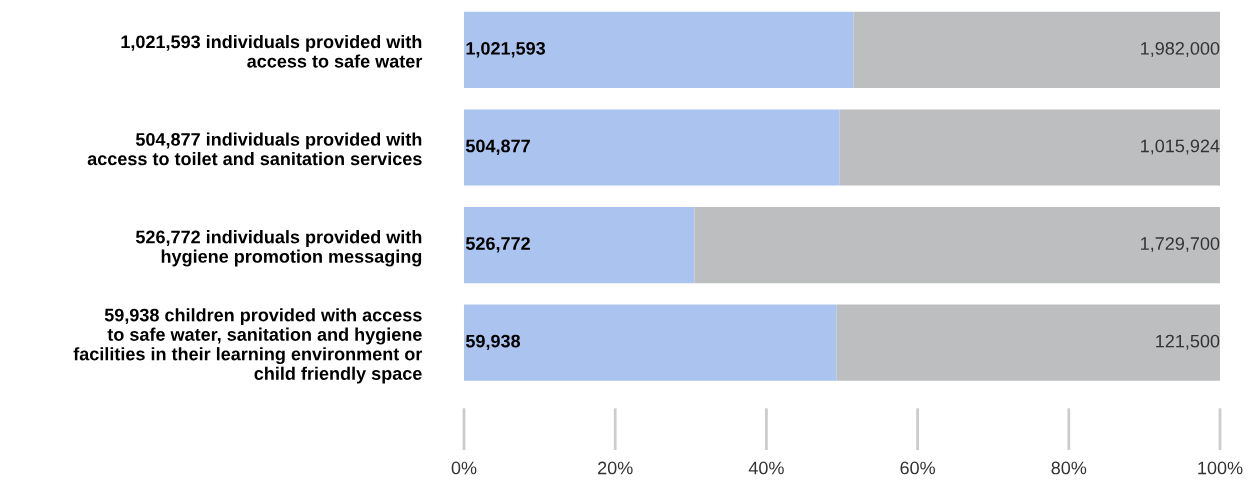 This screenshot has height=483, width=1260. What do you see at coordinates (1188, 342) in the screenshot?
I see `annotation: 121,500` at bounding box center [1188, 342].